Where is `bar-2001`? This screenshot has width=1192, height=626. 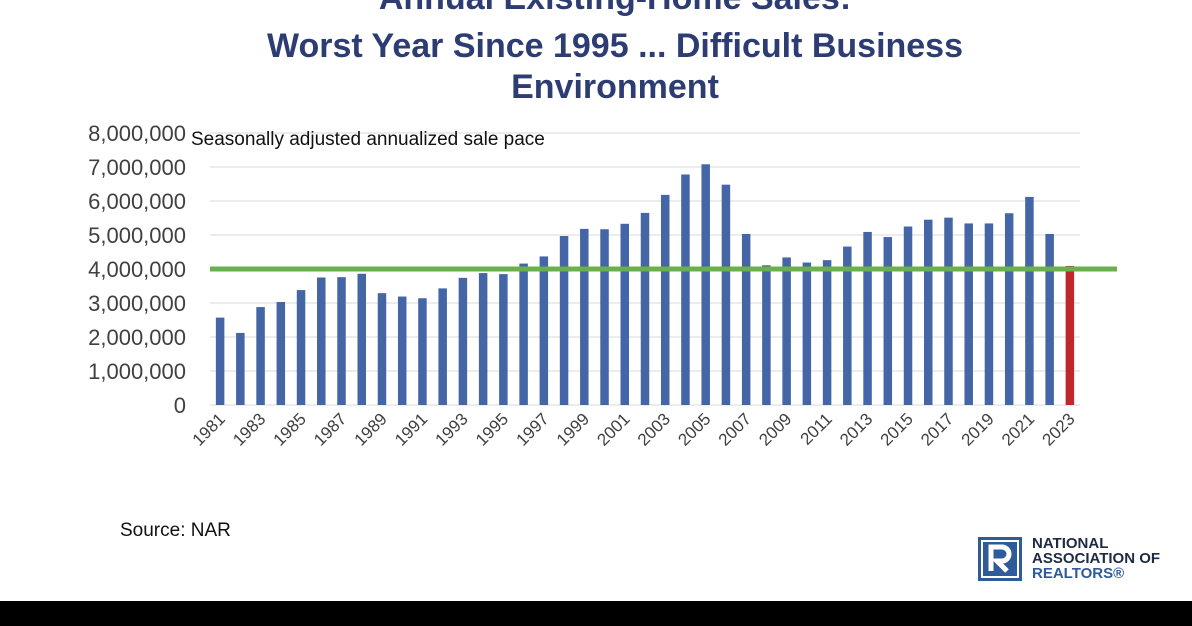
bar-2001 is located at coordinates (625, 314).